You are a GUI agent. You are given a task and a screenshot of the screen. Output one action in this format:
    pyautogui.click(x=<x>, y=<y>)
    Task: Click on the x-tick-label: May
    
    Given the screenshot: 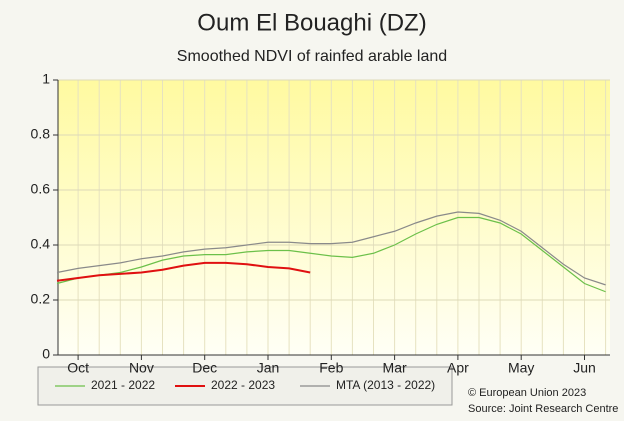 What is the action you would take?
    pyautogui.click(x=521, y=368)
    